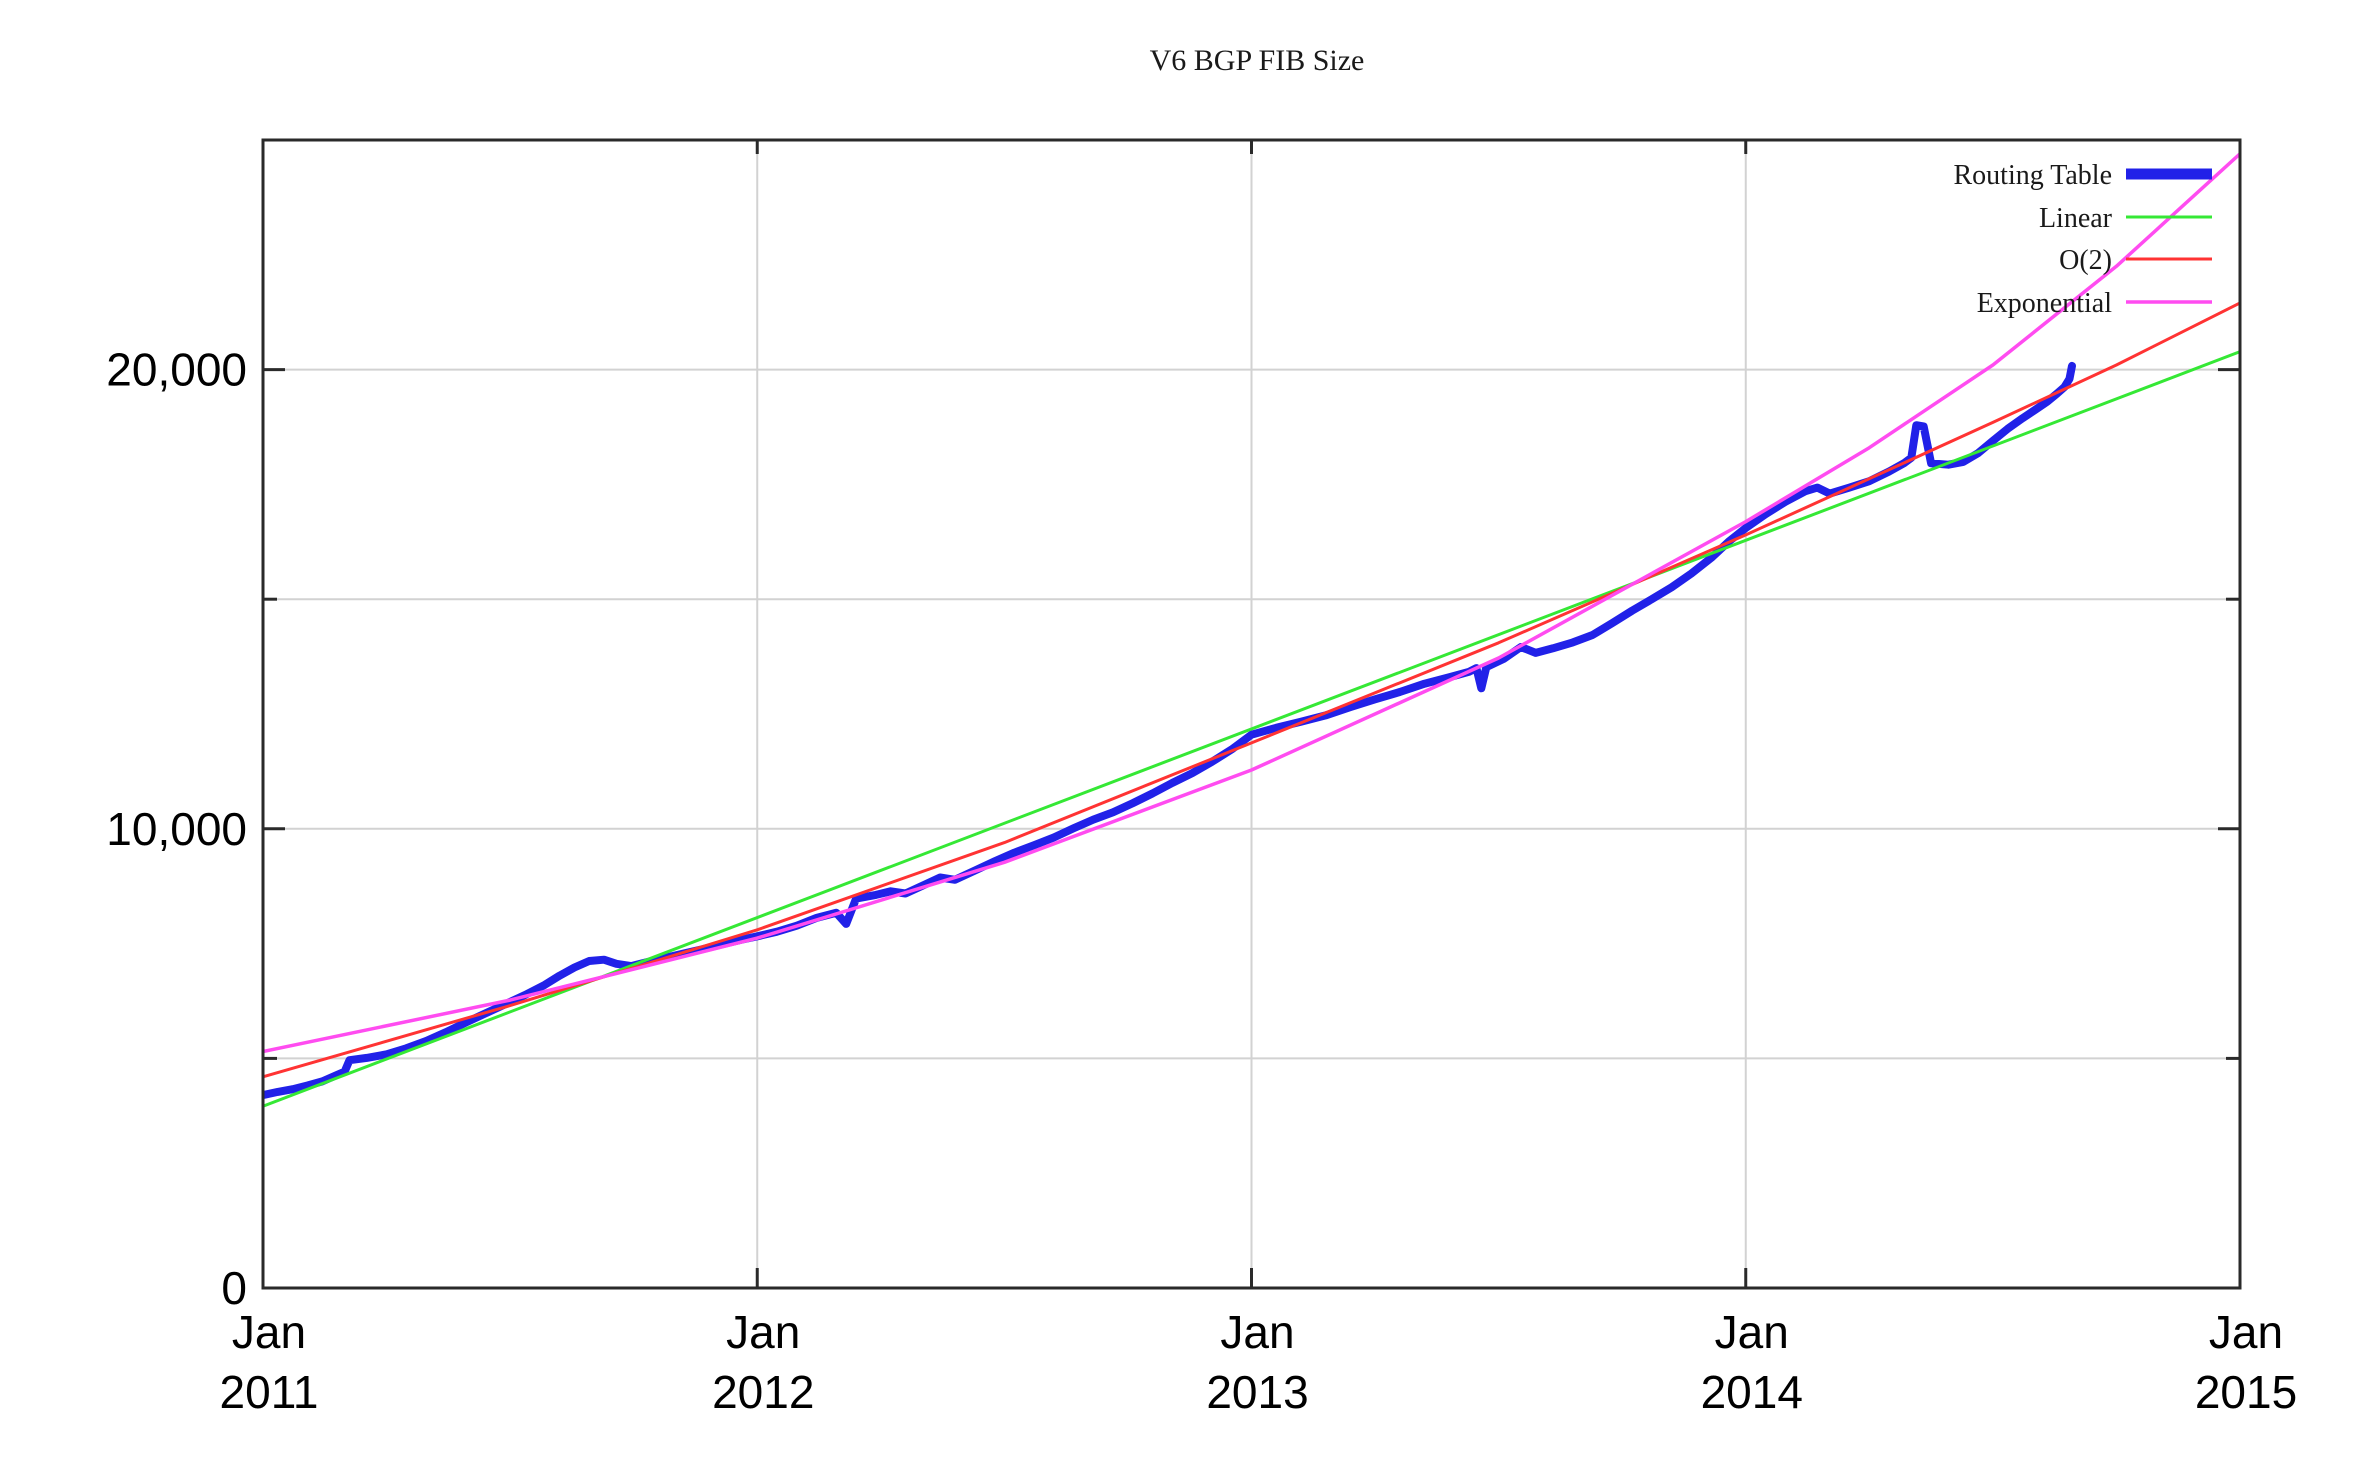 The height and width of the screenshot is (1474, 2358). Describe the element at coordinates (2085, 260) in the screenshot. I see `legend-label-o-2: O(2)` at that location.